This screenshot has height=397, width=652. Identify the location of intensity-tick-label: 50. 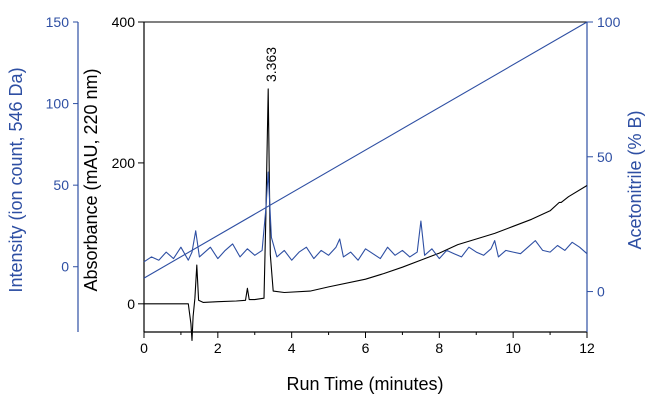
(61, 185).